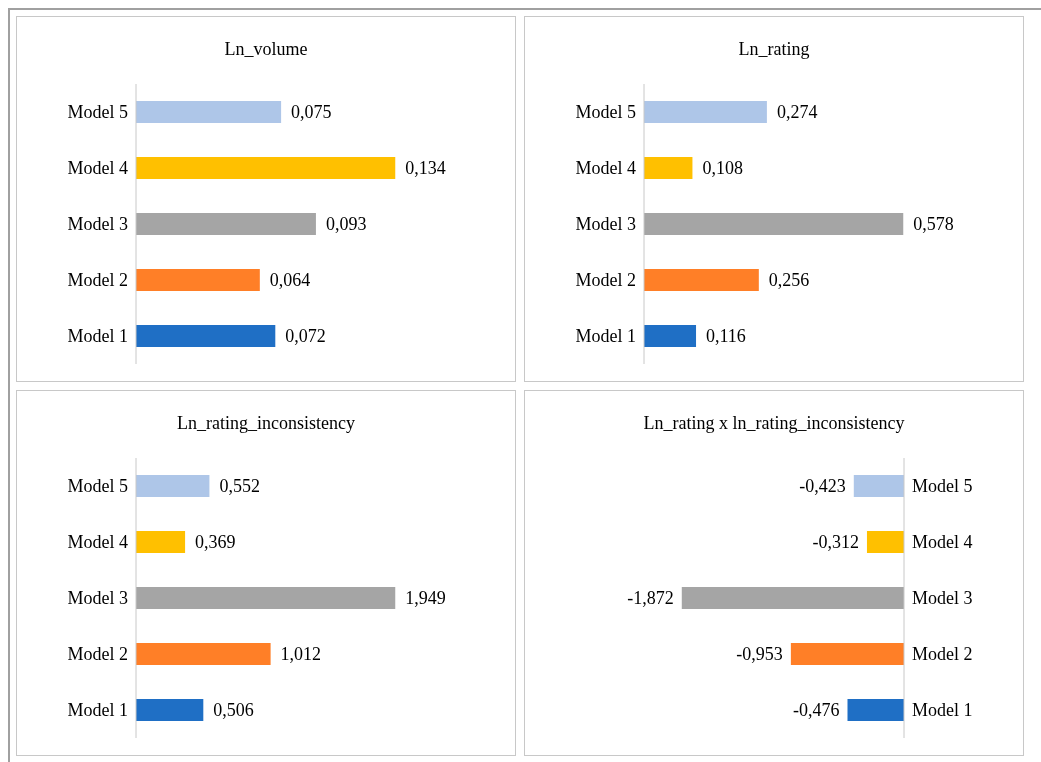 This screenshot has width=1041, height=762. Describe the element at coordinates (233, 710) in the screenshot. I see `data-label: 0,506` at that location.